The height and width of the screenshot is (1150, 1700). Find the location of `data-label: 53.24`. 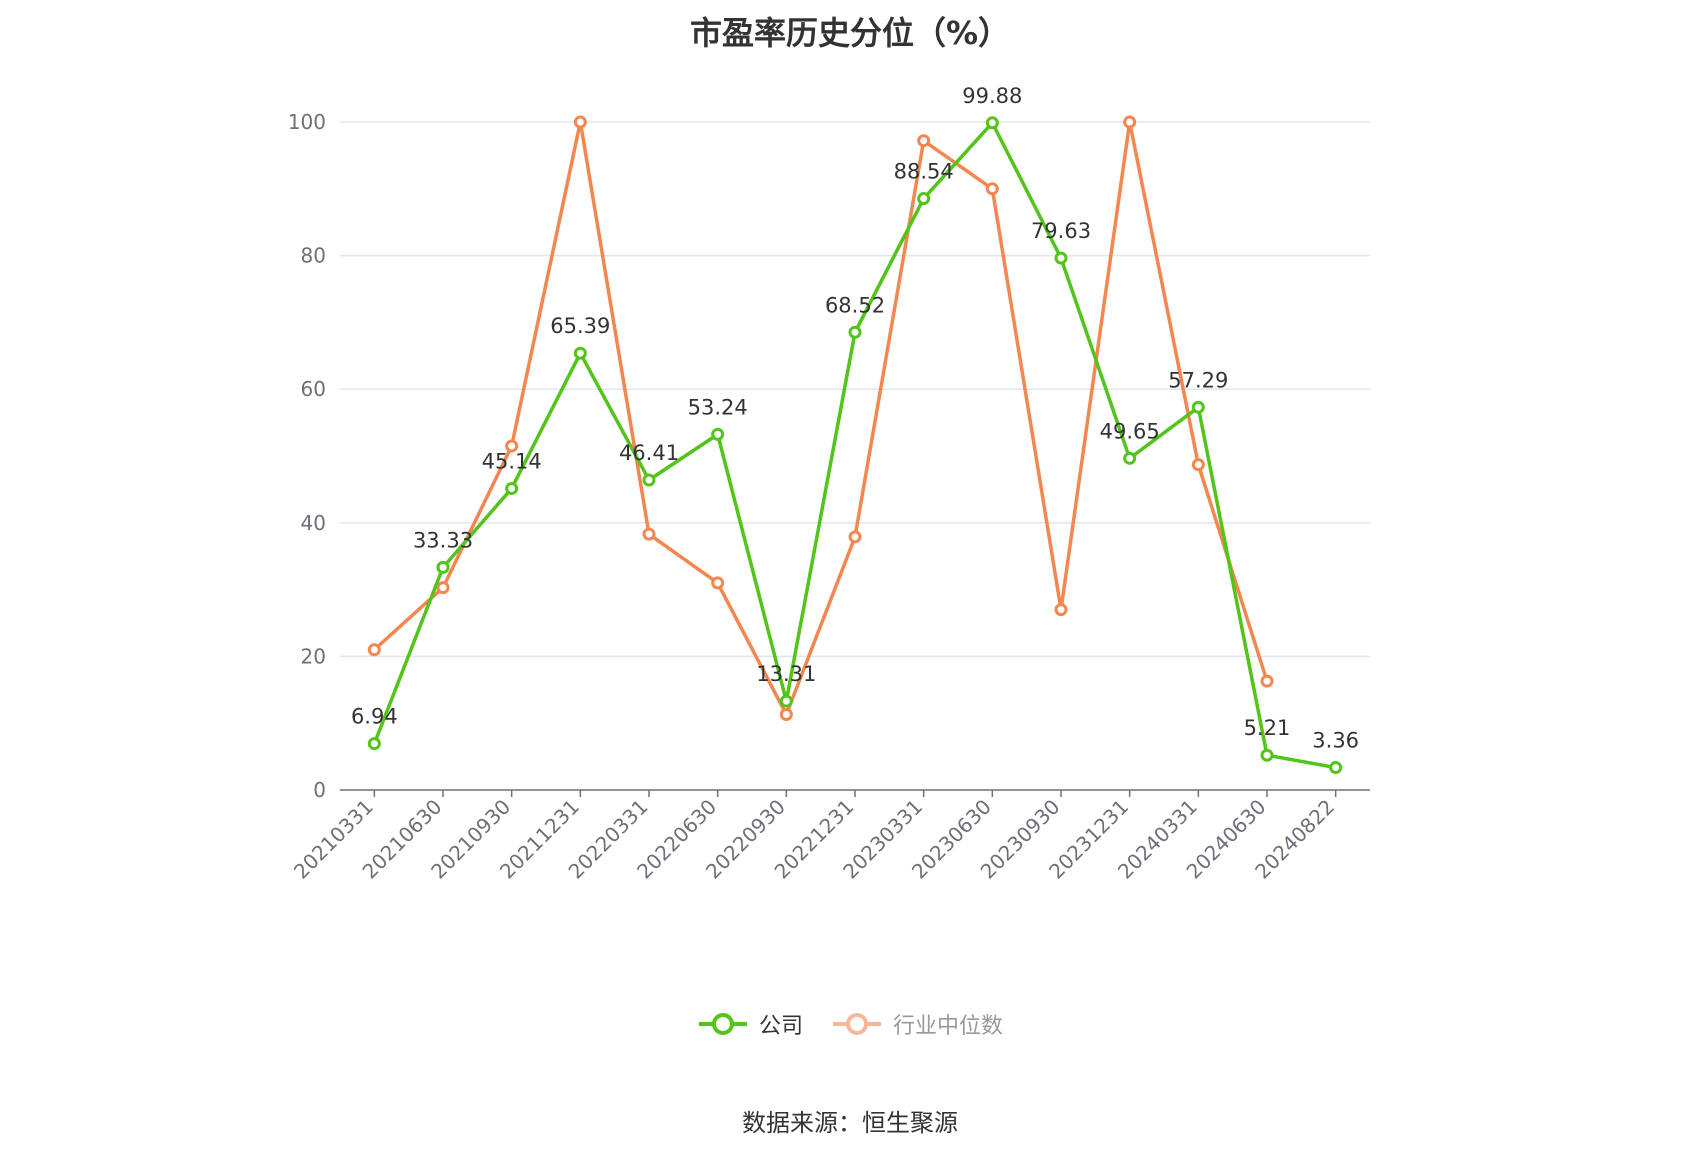

data-label: 53.24 is located at coordinates (718, 407).